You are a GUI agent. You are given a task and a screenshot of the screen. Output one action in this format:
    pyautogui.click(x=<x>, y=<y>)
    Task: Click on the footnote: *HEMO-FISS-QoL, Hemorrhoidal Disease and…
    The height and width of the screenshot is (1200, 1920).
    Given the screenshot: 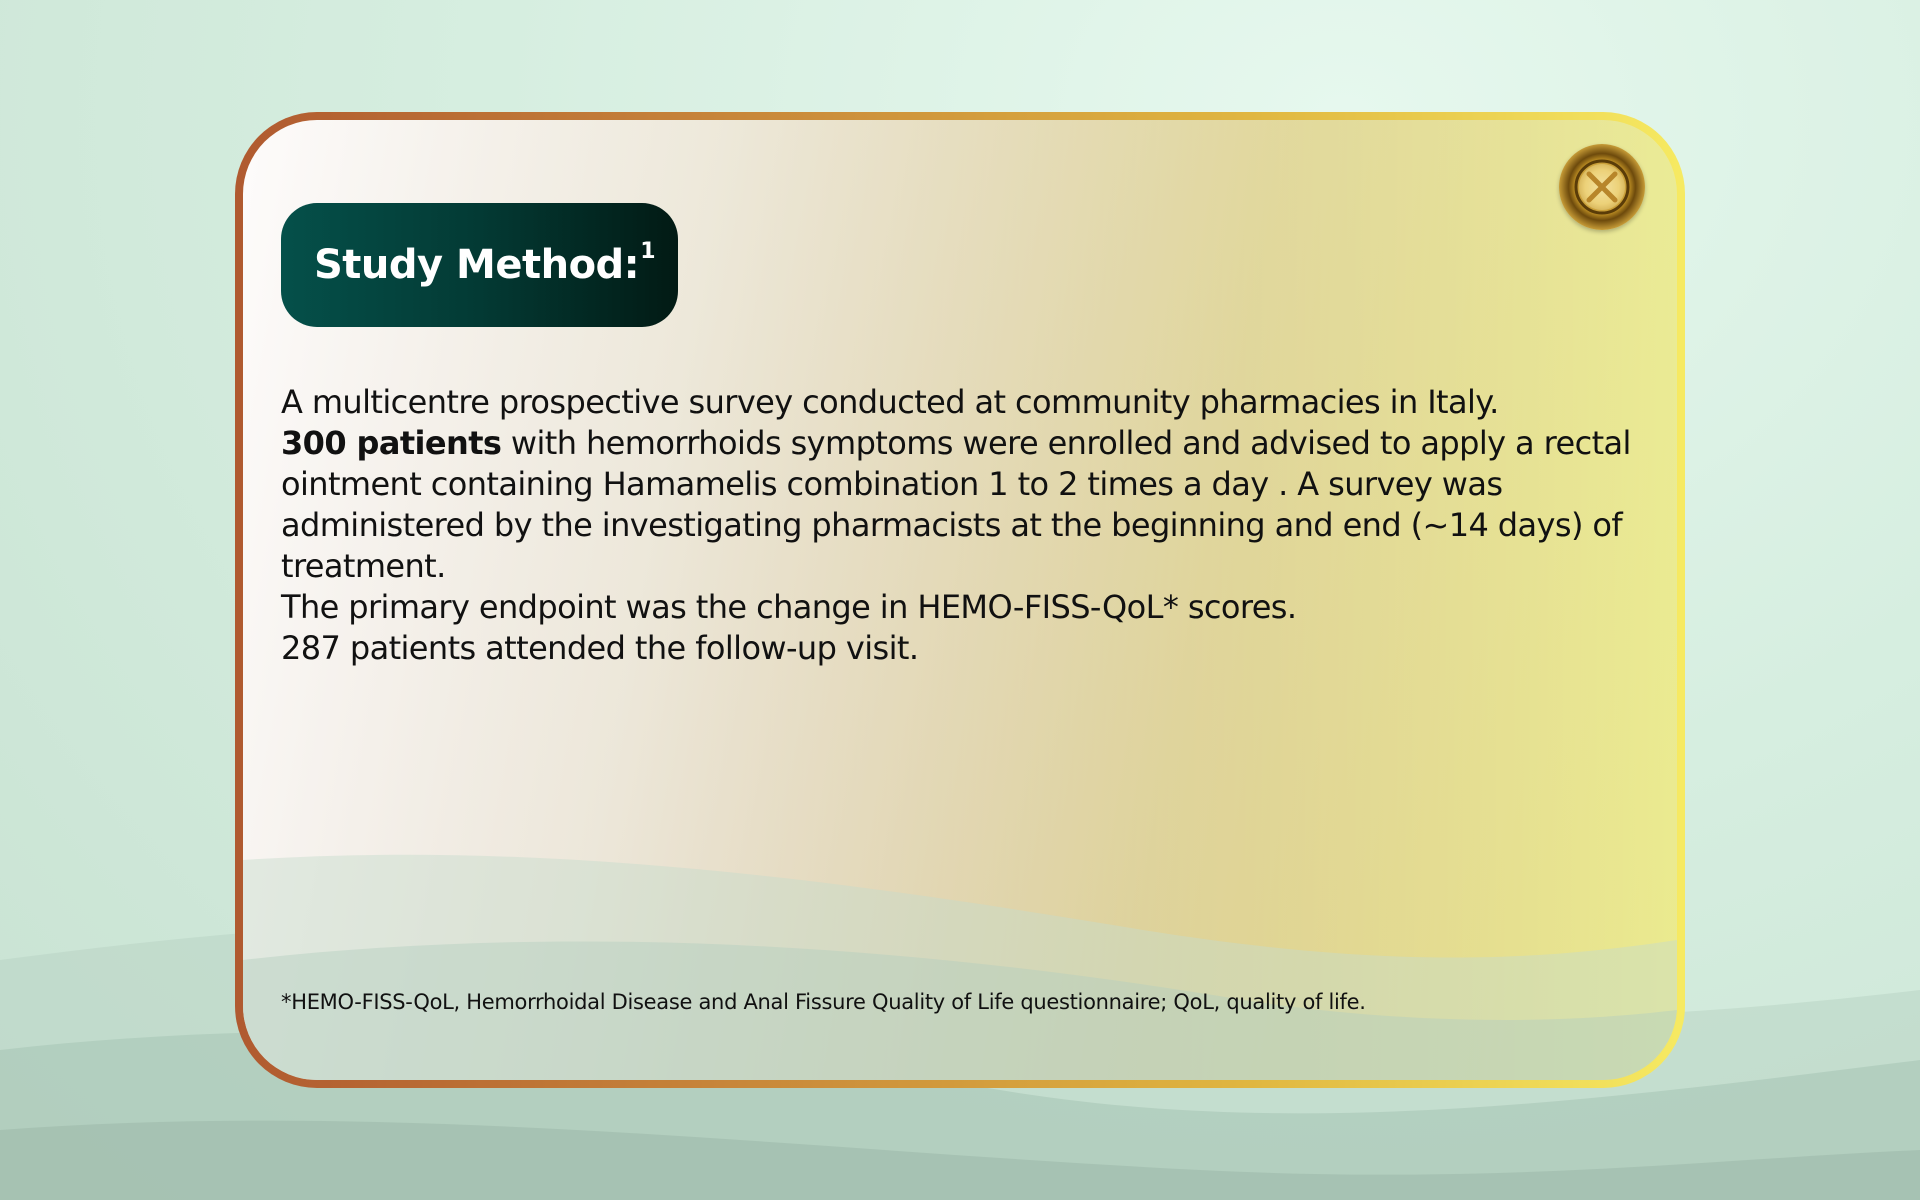 What is the action you would take?
    pyautogui.click(x=823, y=1002)
    